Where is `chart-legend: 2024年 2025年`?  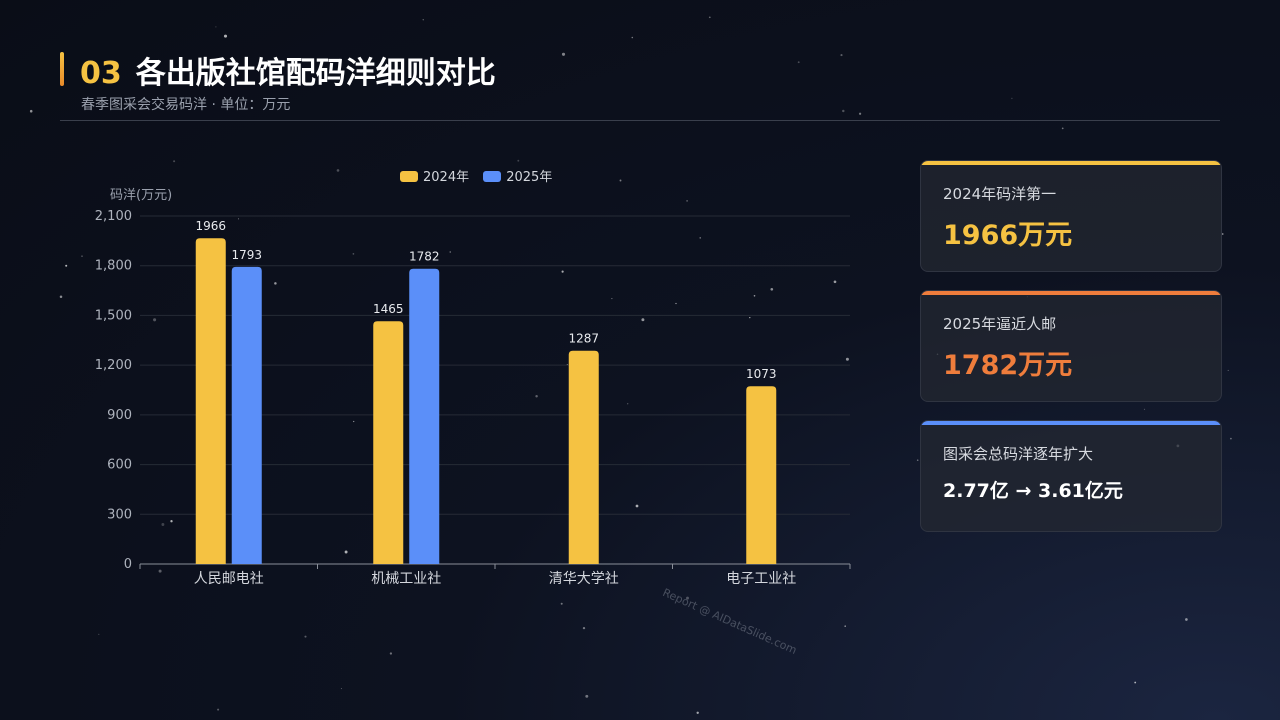 chart-legend: 2024年 2025年 is located at coordinates (481, 175).